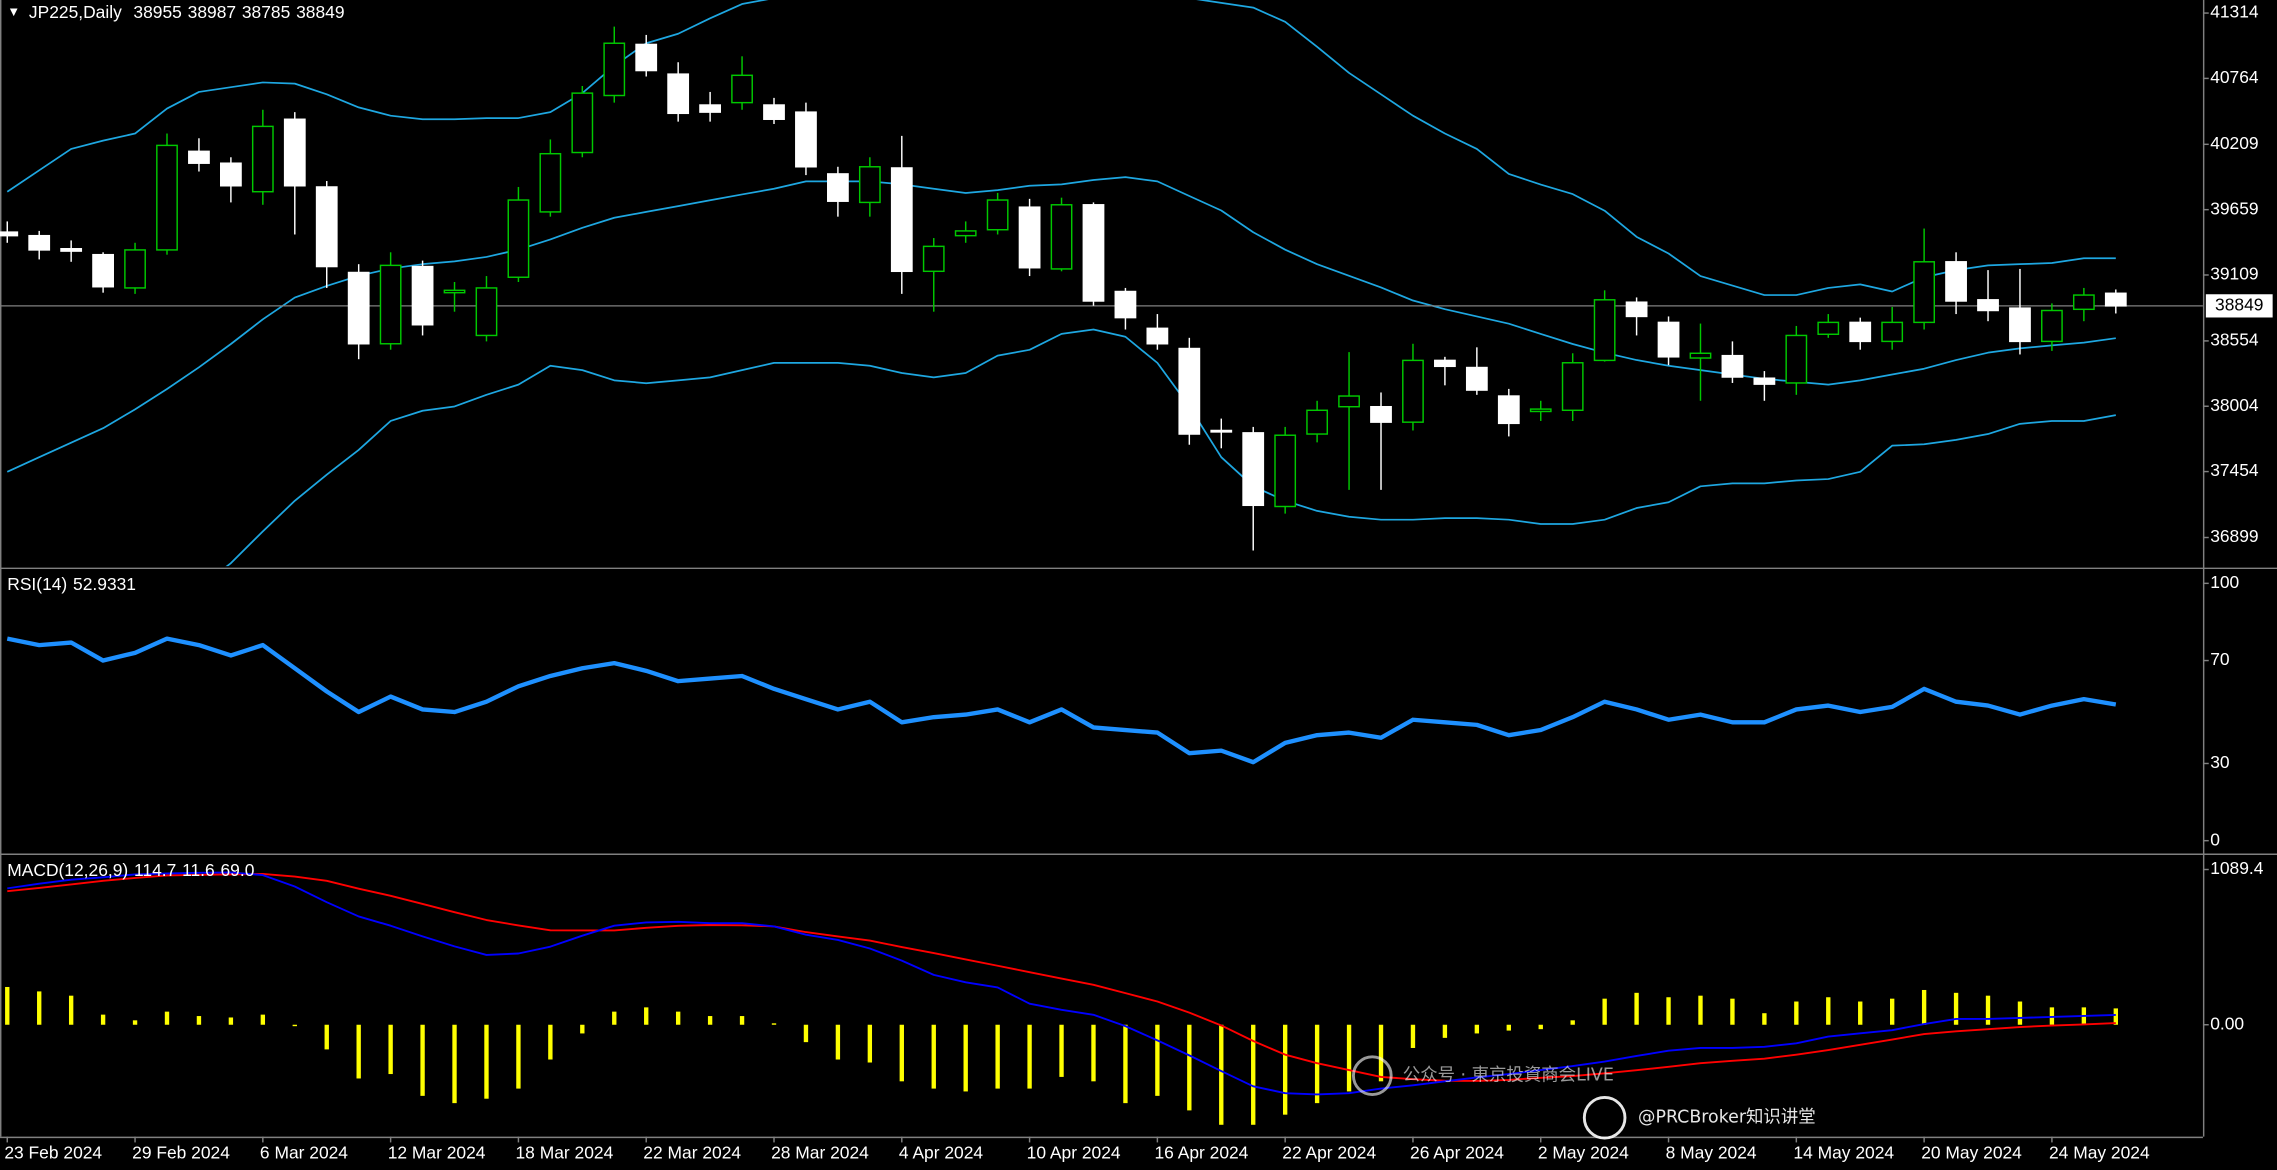 The height and width of the screenshot is (1170, 2277). What do you see at coordinates (2234, 143) in the screenshot?
I see `y-tick-label: 40209` at bounding box center [2234, 143].